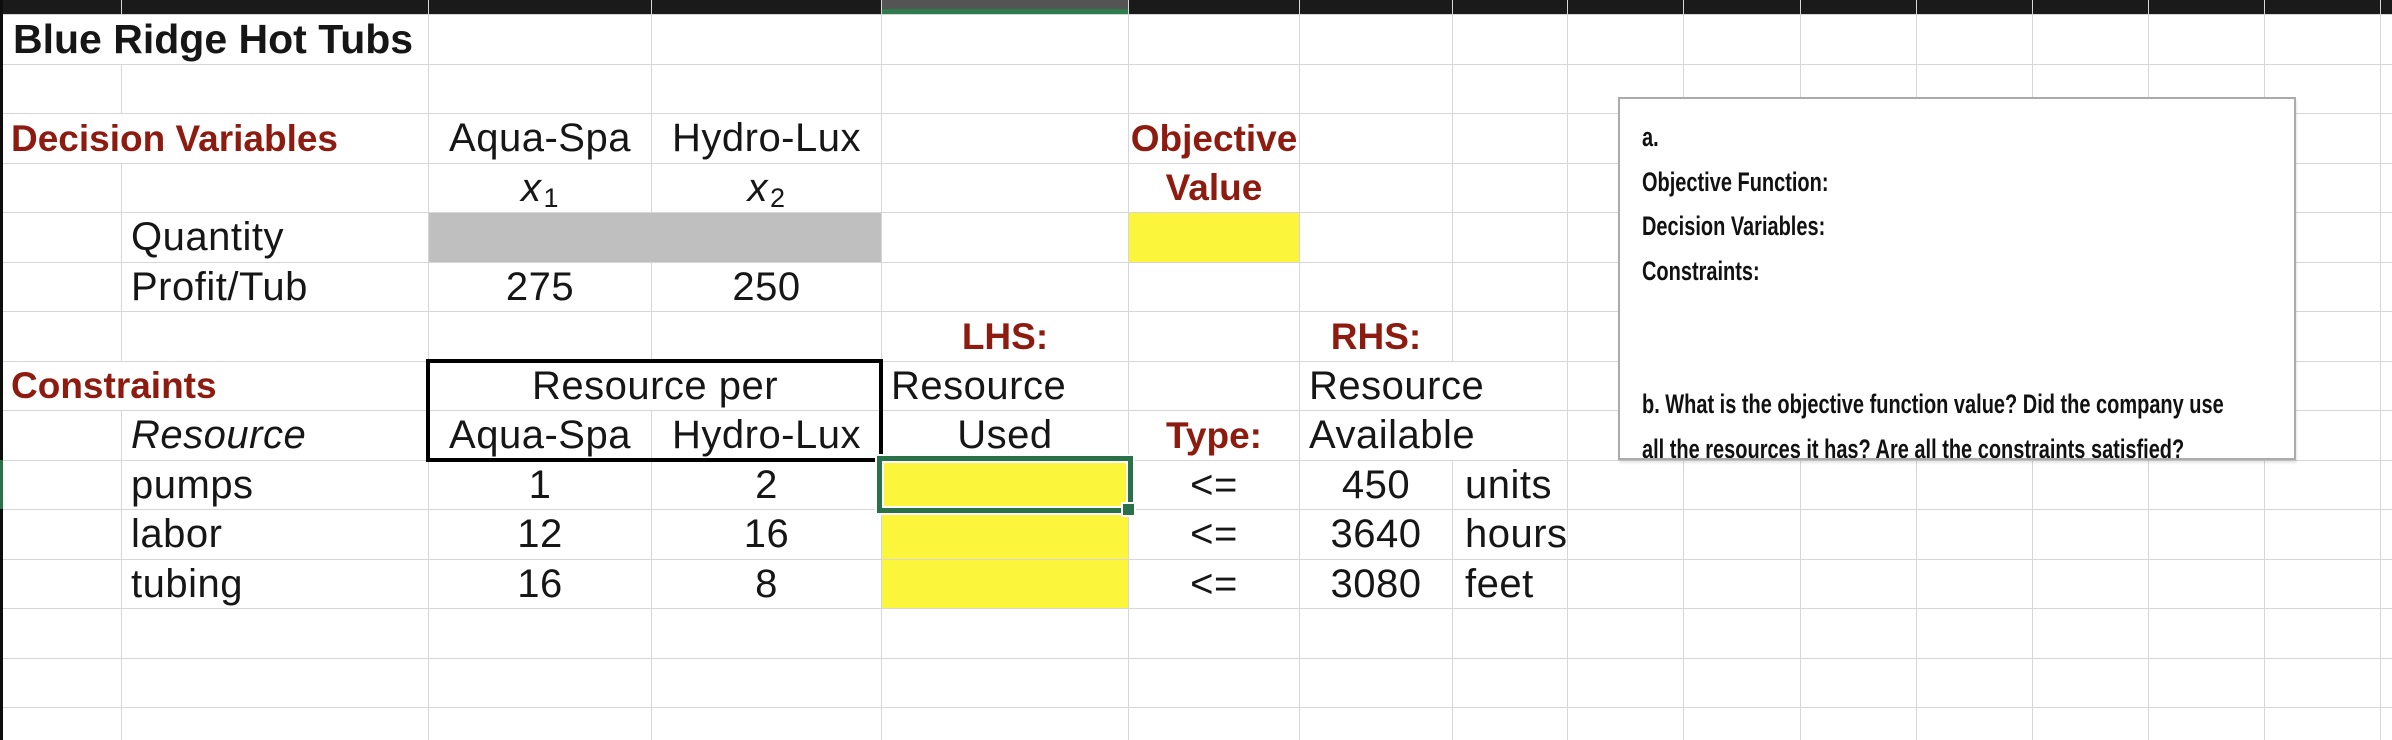  Describe the element at coordinates (1376, 583) in the screenshot. I see `tubing-available-value: 3080` at that location.